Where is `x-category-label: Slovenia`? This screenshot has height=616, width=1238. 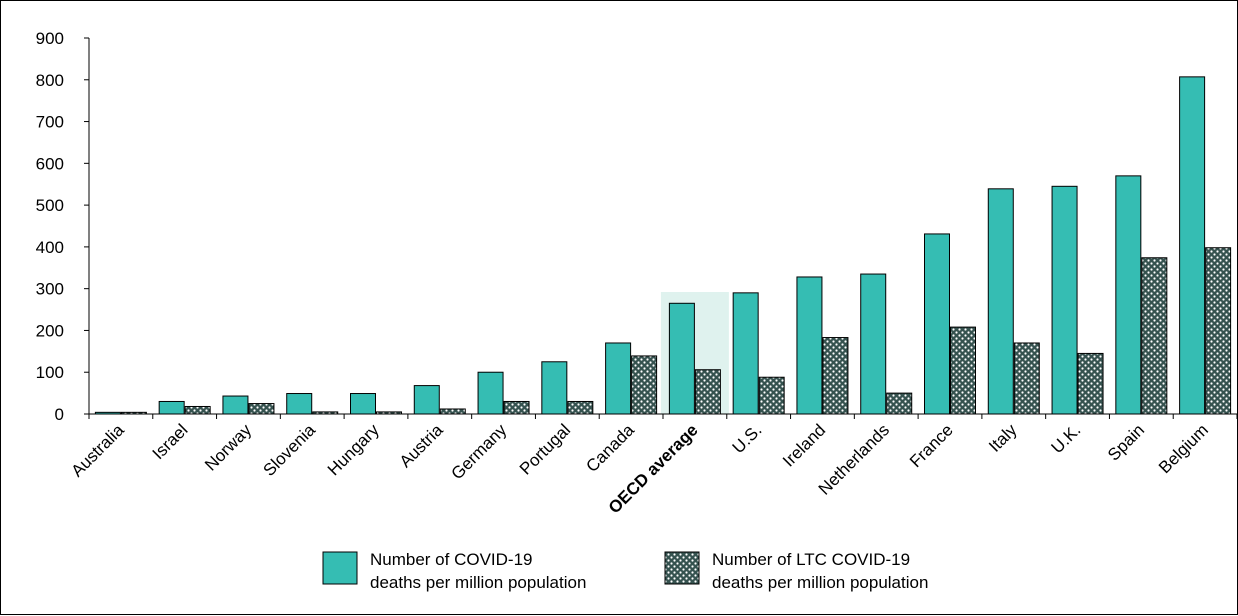 x-category-label: Slovenia is located at coordinates (289, 450).